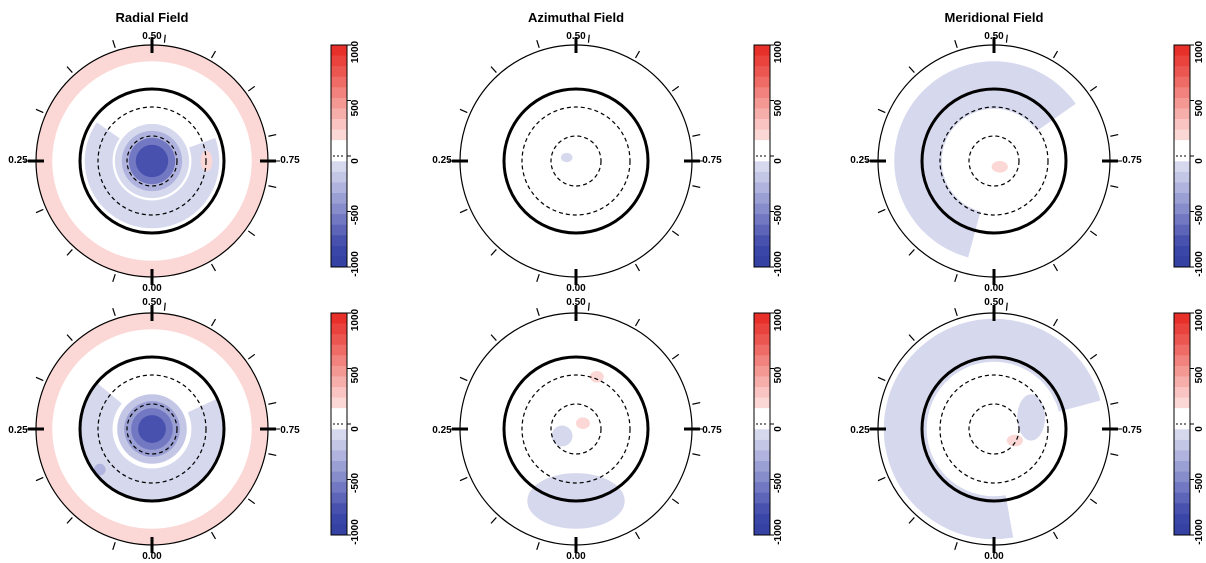 The height and width of the screenshot is (563, 1206). What do you see at coordinates (152, 429) in the screenshot?
I see `field-disk` at bounding box center [152, 429].